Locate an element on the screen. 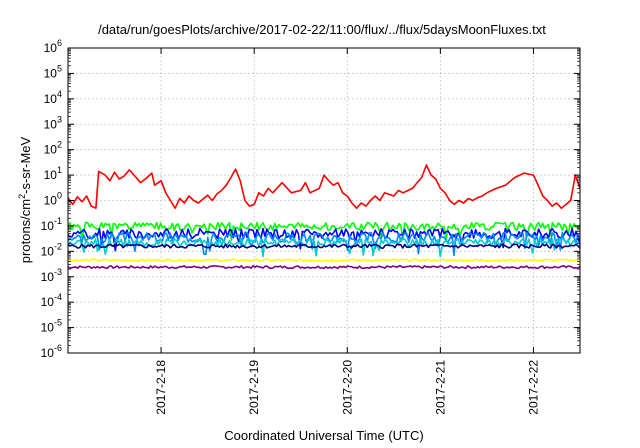 The image size is (640, 448). x-tick-label: 2017-2-22 is located at coordinates (533, 387).